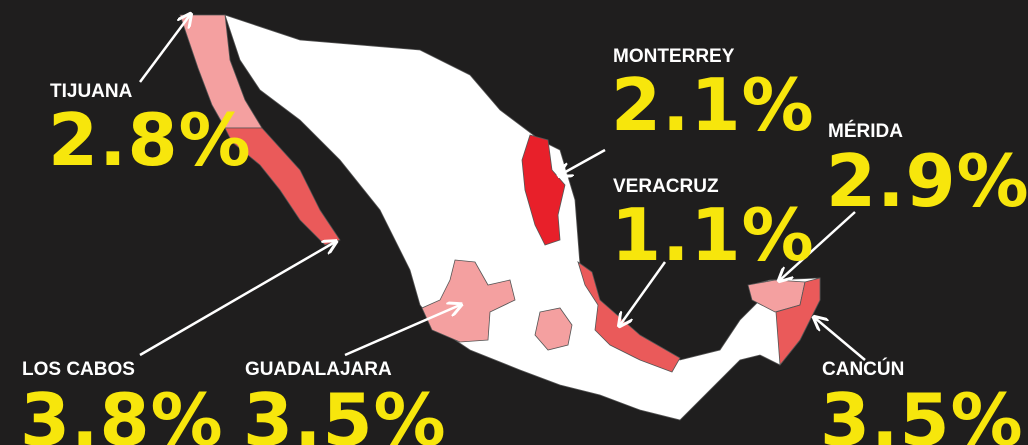 The width and height of the screenshot is (1028, 445). Describe the element at coordinates (543, 190) in the screenshot. I see `nuevo-leon` at that location.